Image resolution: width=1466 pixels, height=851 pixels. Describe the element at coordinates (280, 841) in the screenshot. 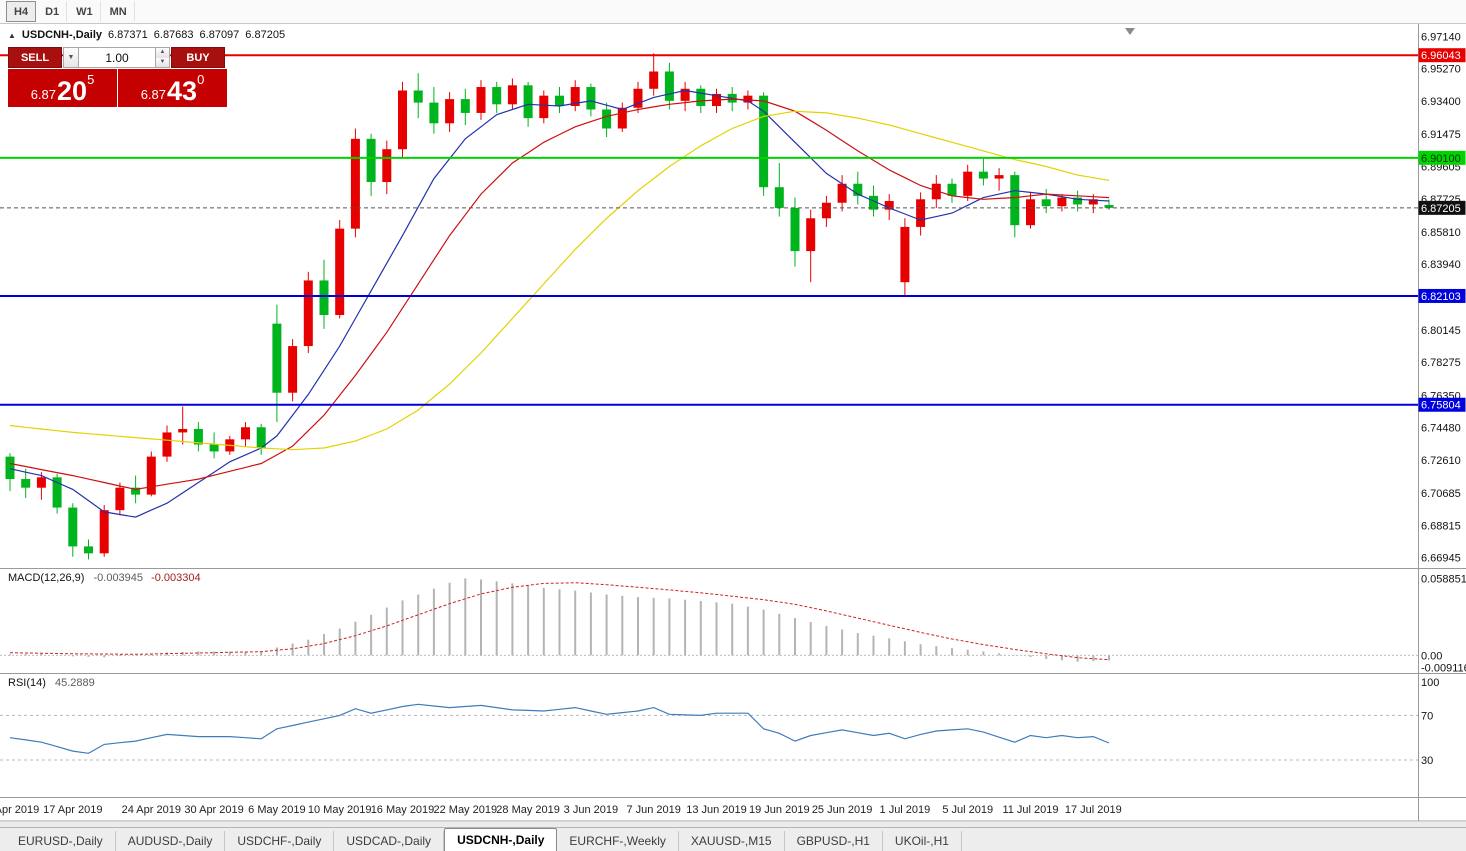

I see `chart-tab: USDCHF-,Daily` at that location.